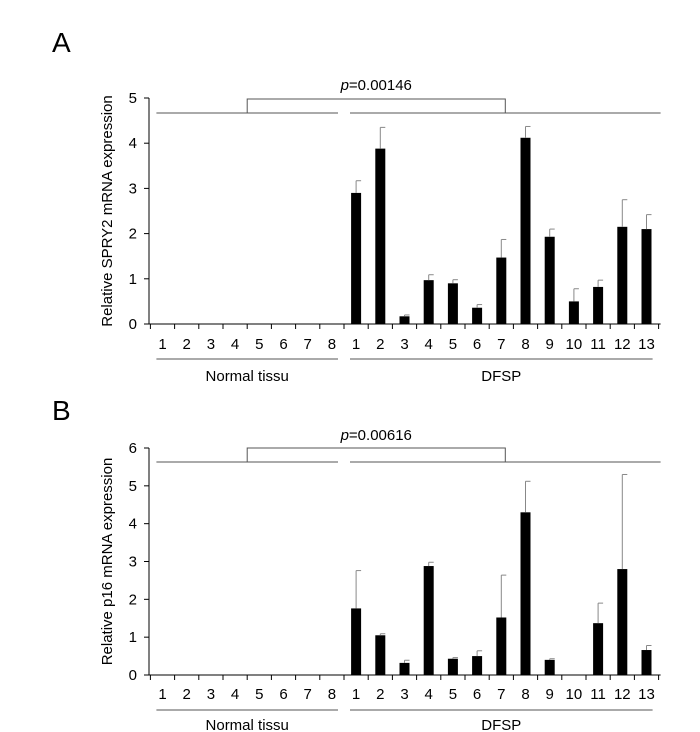 The width and height of the screenshot is (700, 732). Describe the element at coordinates (380, 85) in the screenshot. I see `p-value-number: =0.00146` at that location.